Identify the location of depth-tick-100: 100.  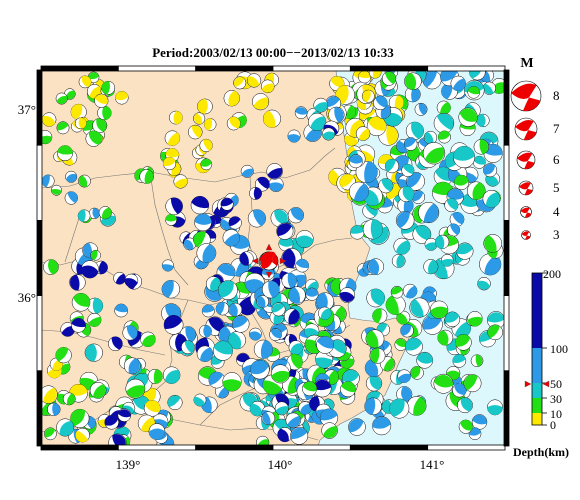
(559, 349).